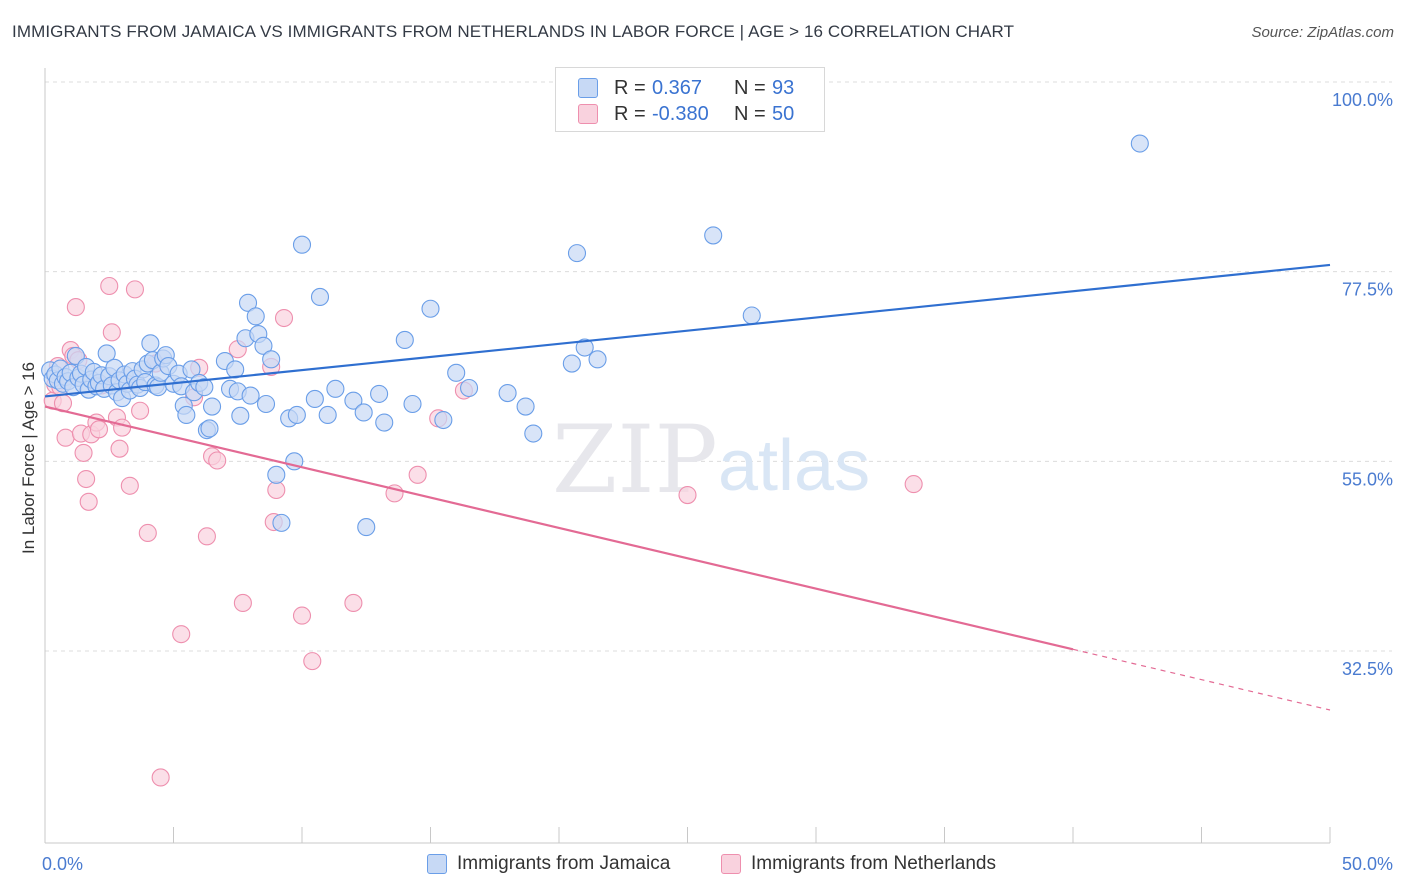 The width and height of the screenshot is (1406, 892). What do you see at coordinates (1367, 864) in the screenshot?
I see `x-tick-label: 50.0%` at bounding box center [1367, 864].